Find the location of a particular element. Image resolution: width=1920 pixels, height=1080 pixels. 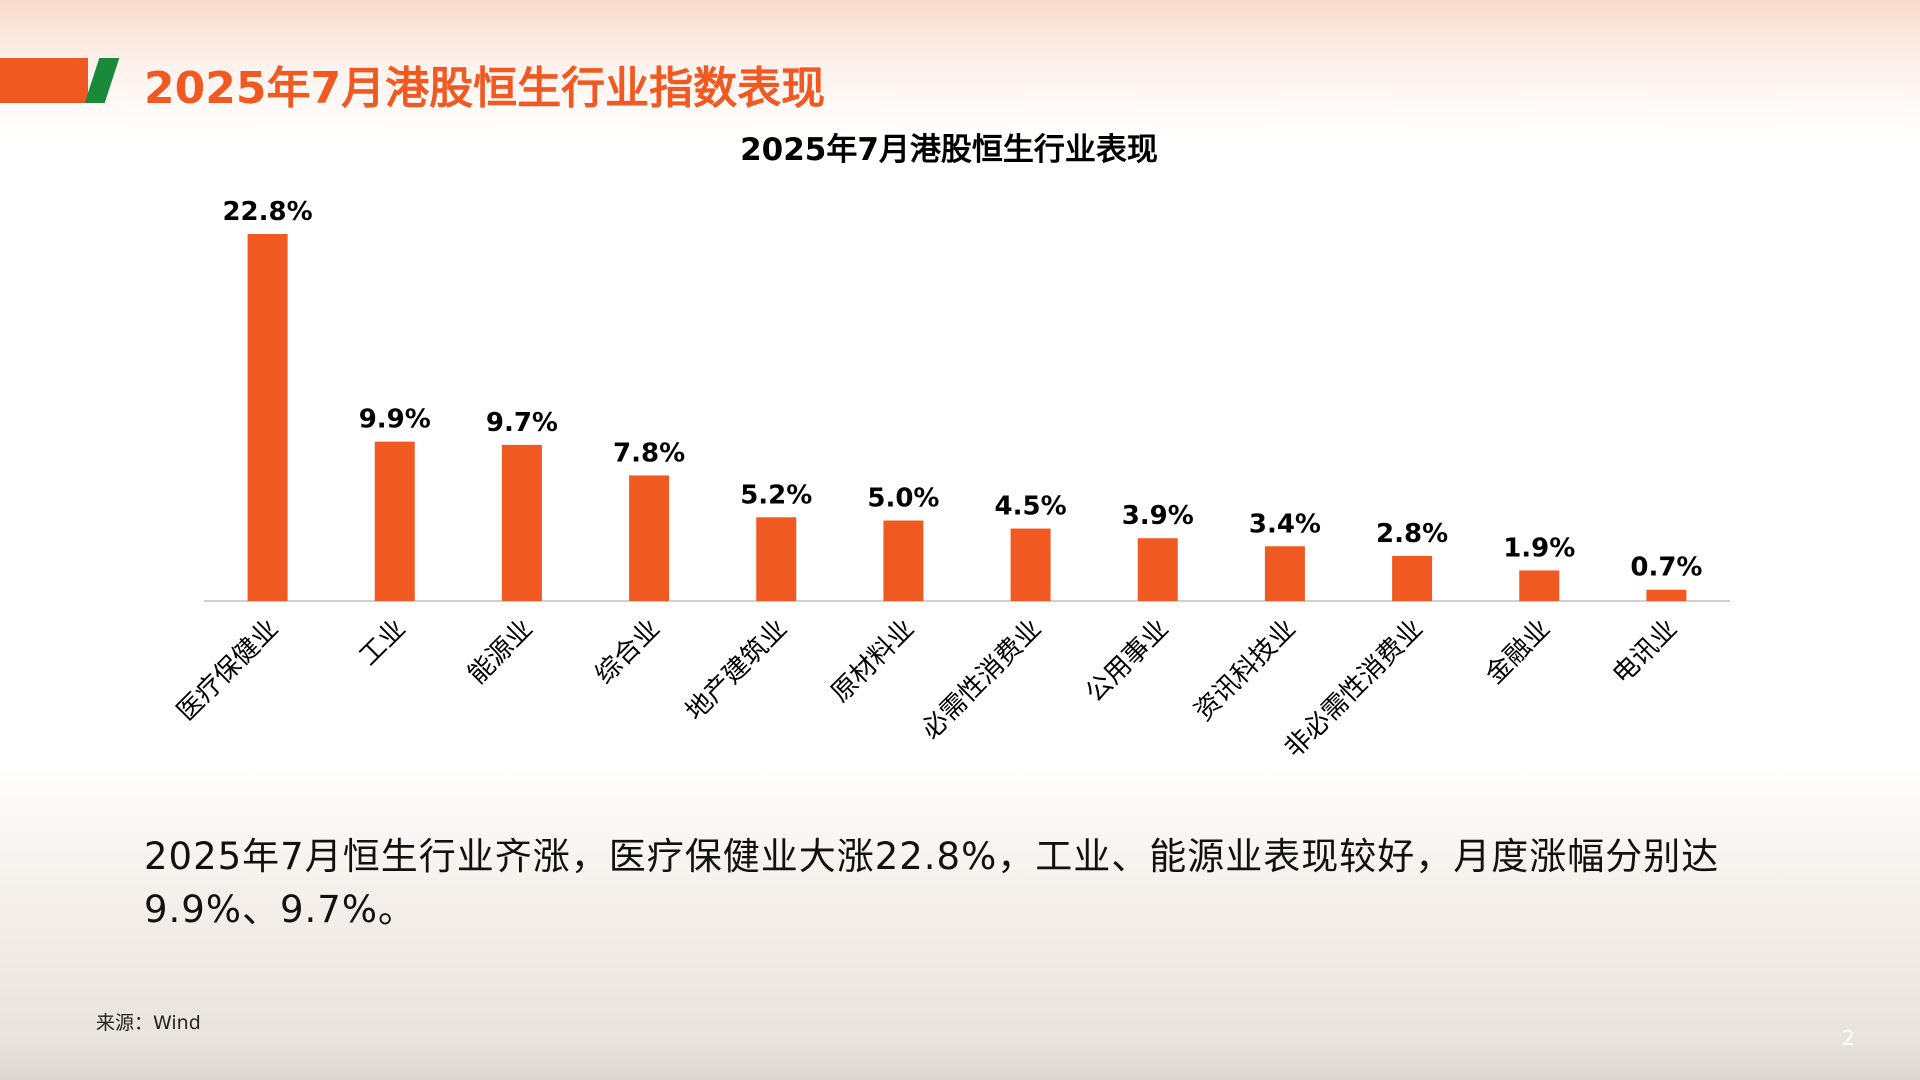

value-label: 1.9% is located at coordinates (1539, 548).